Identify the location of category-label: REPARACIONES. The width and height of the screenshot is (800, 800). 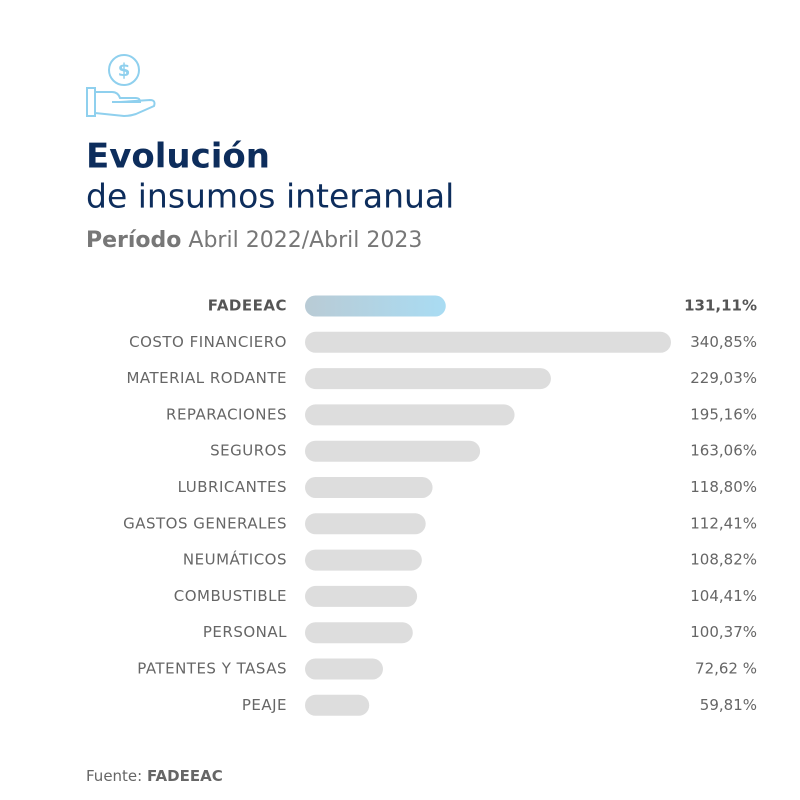
(226, 414).